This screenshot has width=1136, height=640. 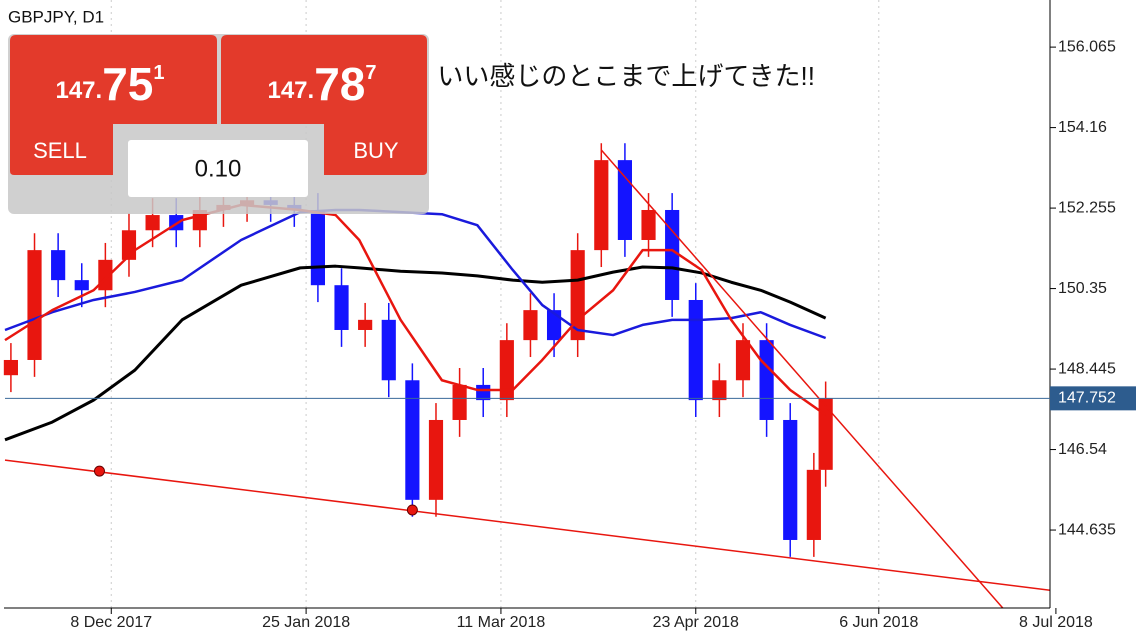 I want to click on price-sup: 1, so click(x=158, y=73).